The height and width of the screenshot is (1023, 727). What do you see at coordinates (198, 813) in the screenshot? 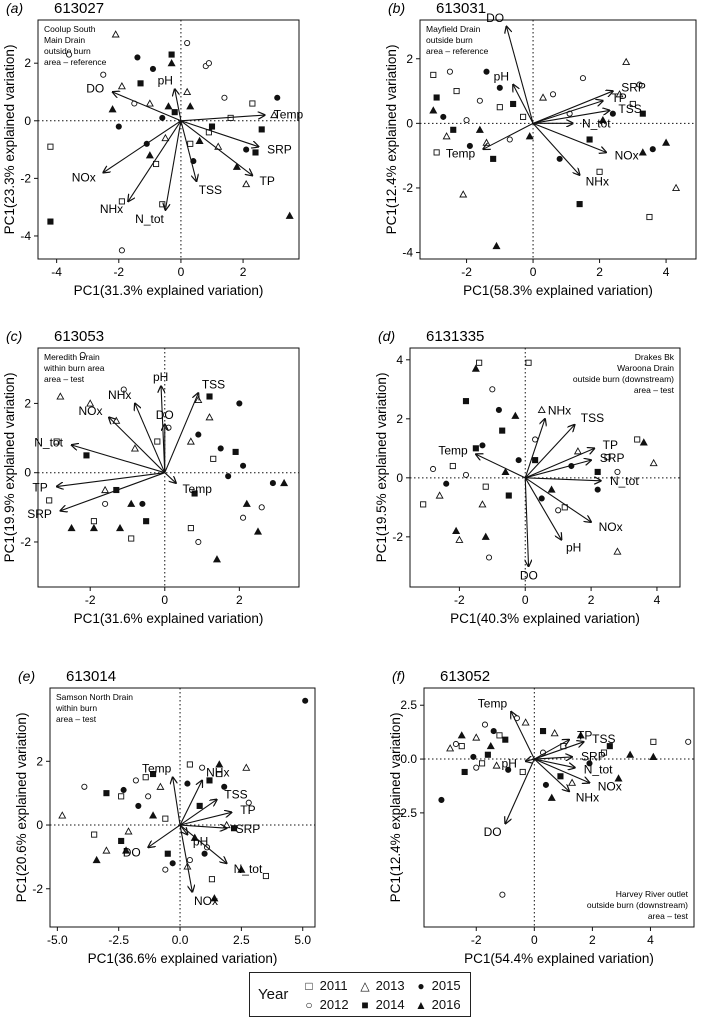
I see `vector-arrow-TSS` at bounding box center [198, 813].